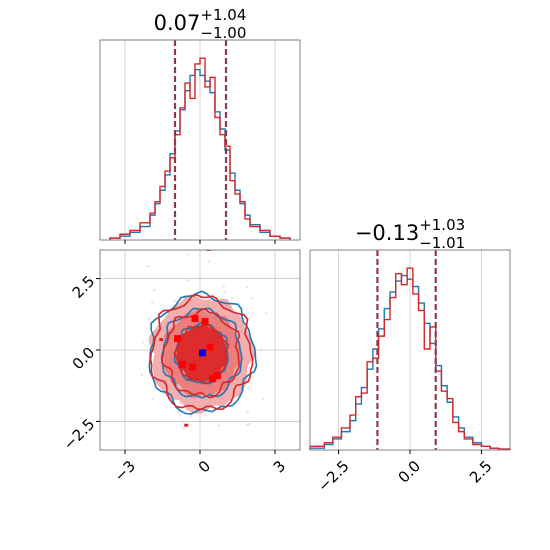  I want to click on blue-marker, so click(202, 353).